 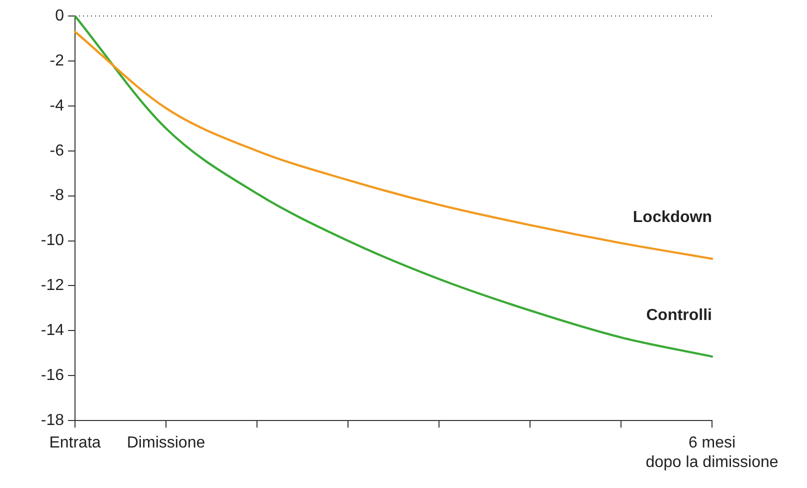 I want to click on x-tick-label: Dimissione, so click(x=166, y=443).